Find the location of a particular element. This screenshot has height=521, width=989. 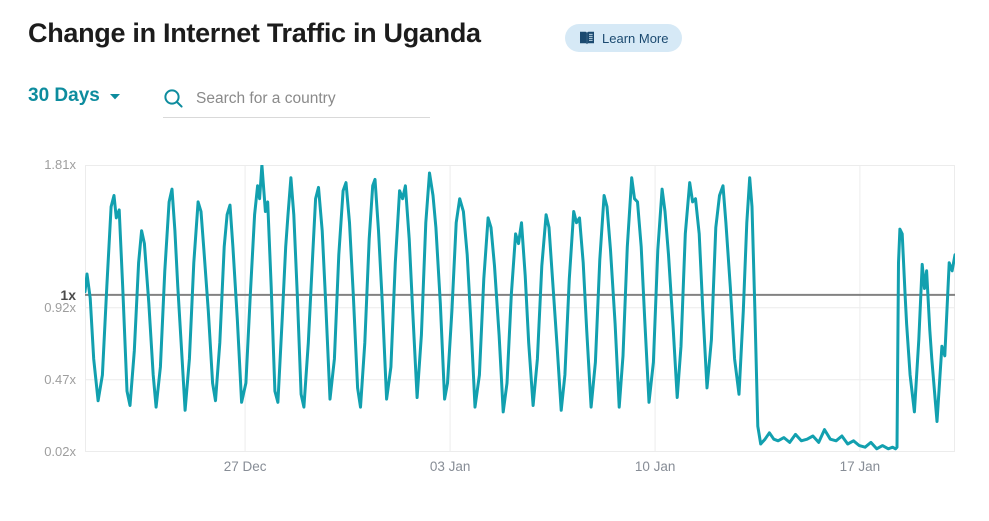

learn-more-button: Learn More is located at coordinates (624, 38).